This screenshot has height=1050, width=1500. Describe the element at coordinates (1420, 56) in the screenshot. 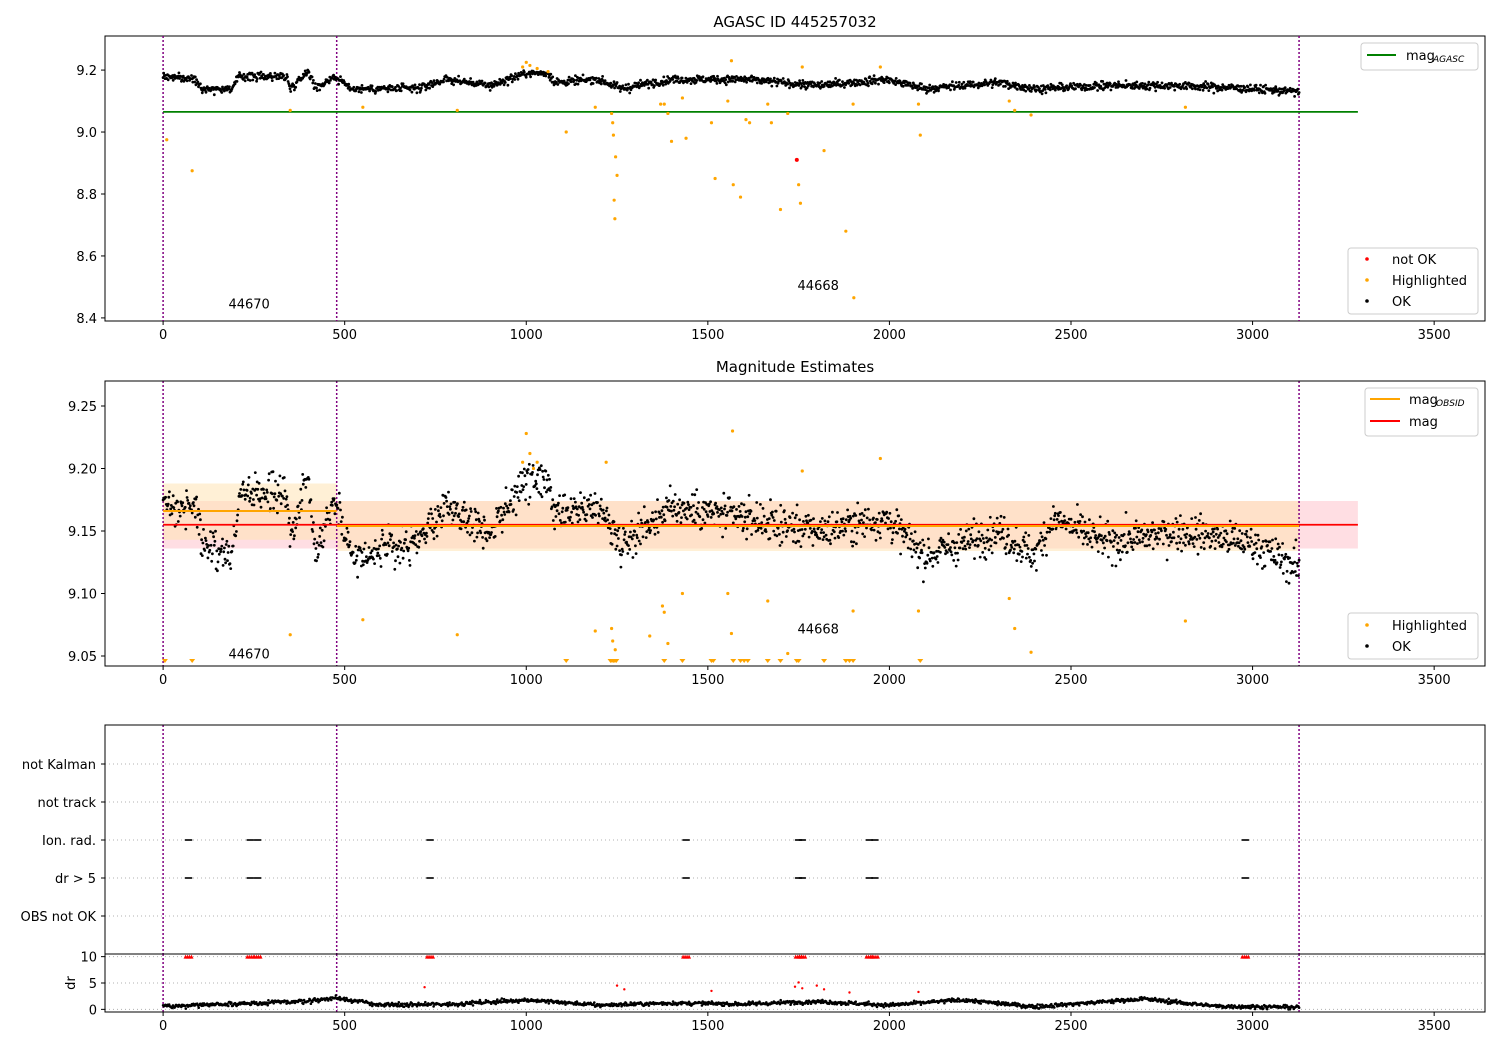

I see `legend-label: mag` at that location.